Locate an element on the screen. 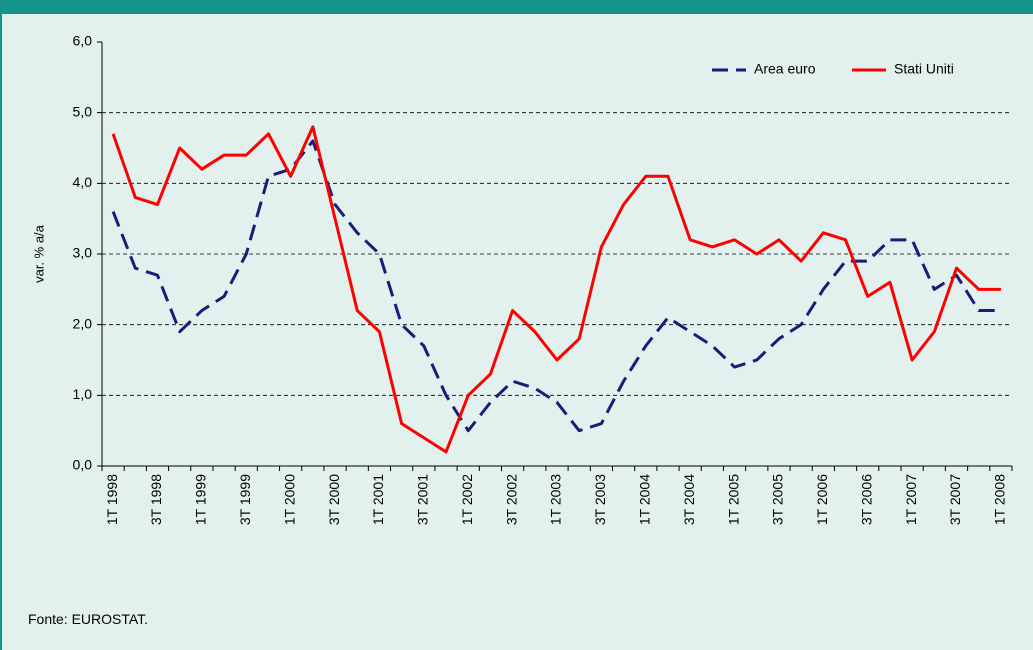 The image size is (1033, 650). x-tick-label: 1T 1999 is located at coordinates (201, 499).